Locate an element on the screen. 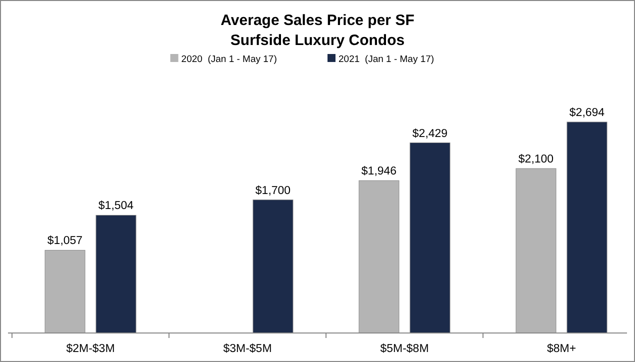 The width and height of the screenshot is (635, 362). x-tick-label: $2M-$3M is located at coordinates (90, 349).